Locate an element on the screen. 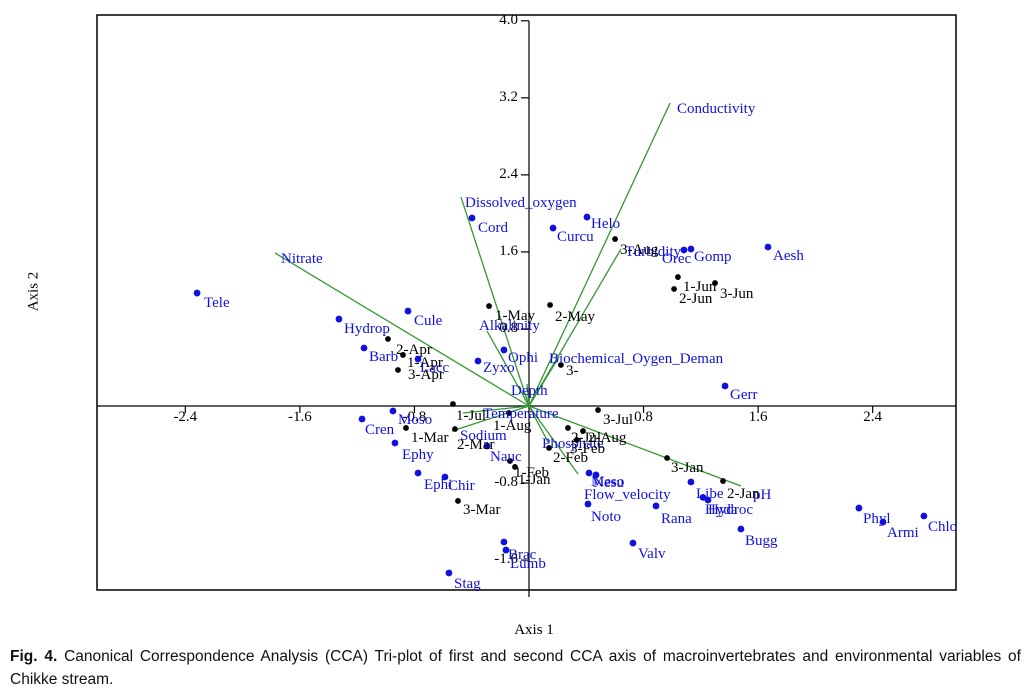 This screenshot has height=694, width=1031. figure-caption-number: Fig. 4. is located at coordinates (34, 656).